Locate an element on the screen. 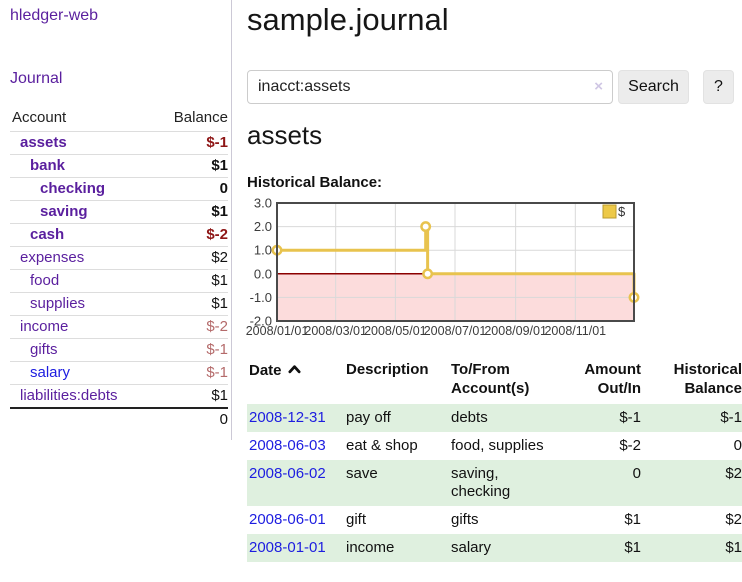  svg-text: 2008/05/01 is located at coordinates (395, 331).